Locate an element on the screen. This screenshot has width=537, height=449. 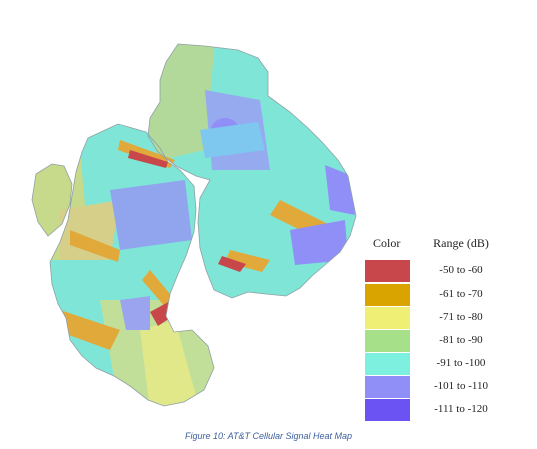
legend-range: -50 to -60 is located at coordinates (461, 270).